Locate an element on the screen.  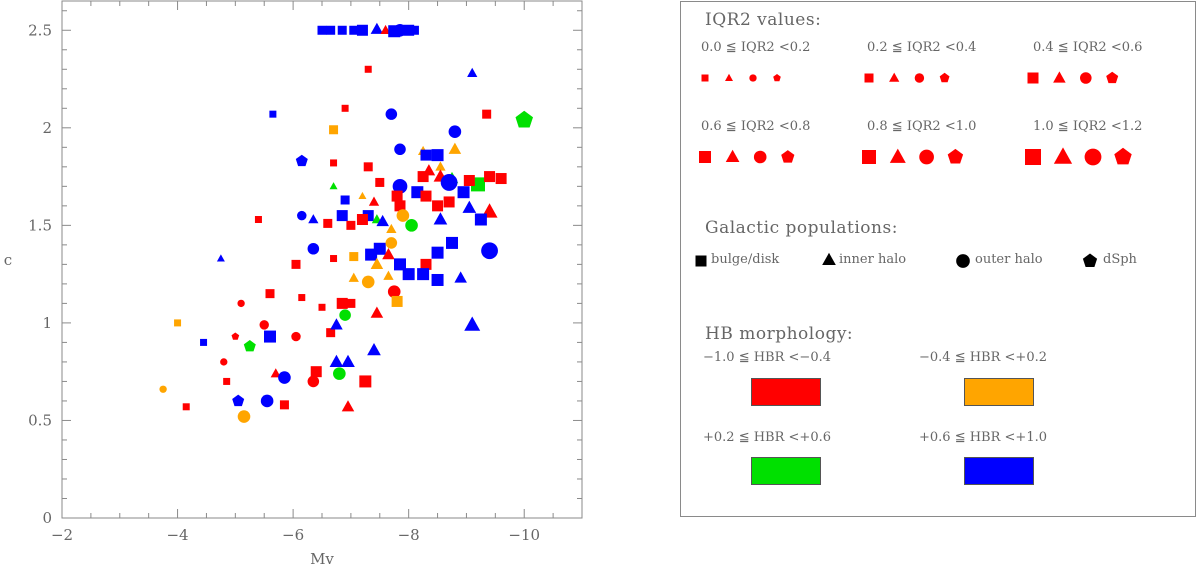
x-tick-label: −4 is located at coordinates (177, 535).